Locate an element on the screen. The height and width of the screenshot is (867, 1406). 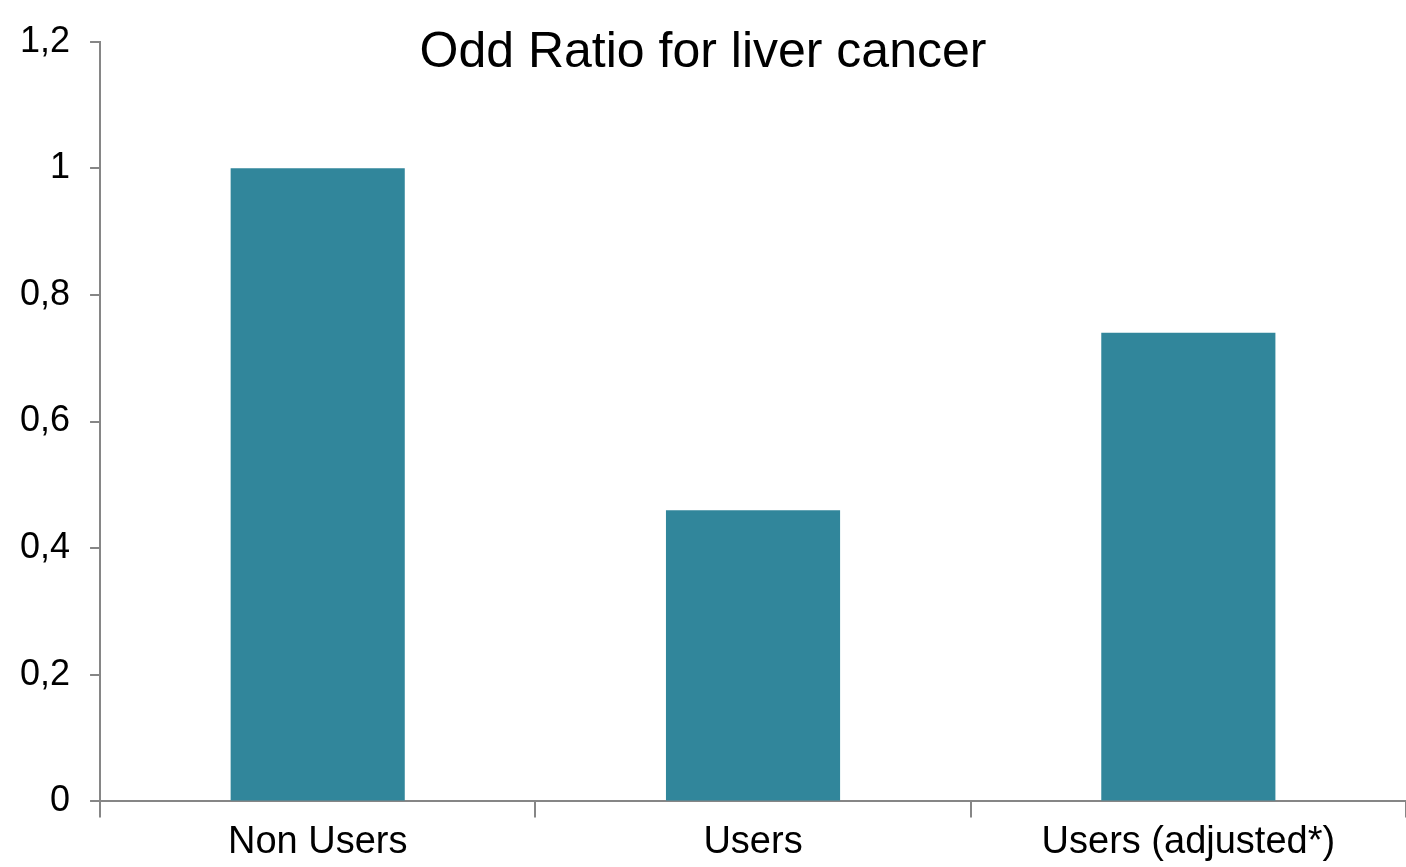
y-tick-label: 0,4 is located at coordinates (45, 546).